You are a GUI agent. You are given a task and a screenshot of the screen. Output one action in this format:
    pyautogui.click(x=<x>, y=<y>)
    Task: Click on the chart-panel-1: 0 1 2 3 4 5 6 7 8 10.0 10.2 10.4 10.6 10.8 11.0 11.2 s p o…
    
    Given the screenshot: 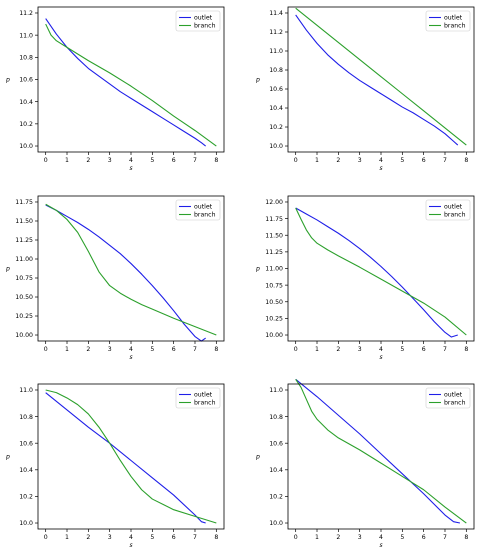 What is the action you would take?
    pyautogui.click(x=115, y=89)
    